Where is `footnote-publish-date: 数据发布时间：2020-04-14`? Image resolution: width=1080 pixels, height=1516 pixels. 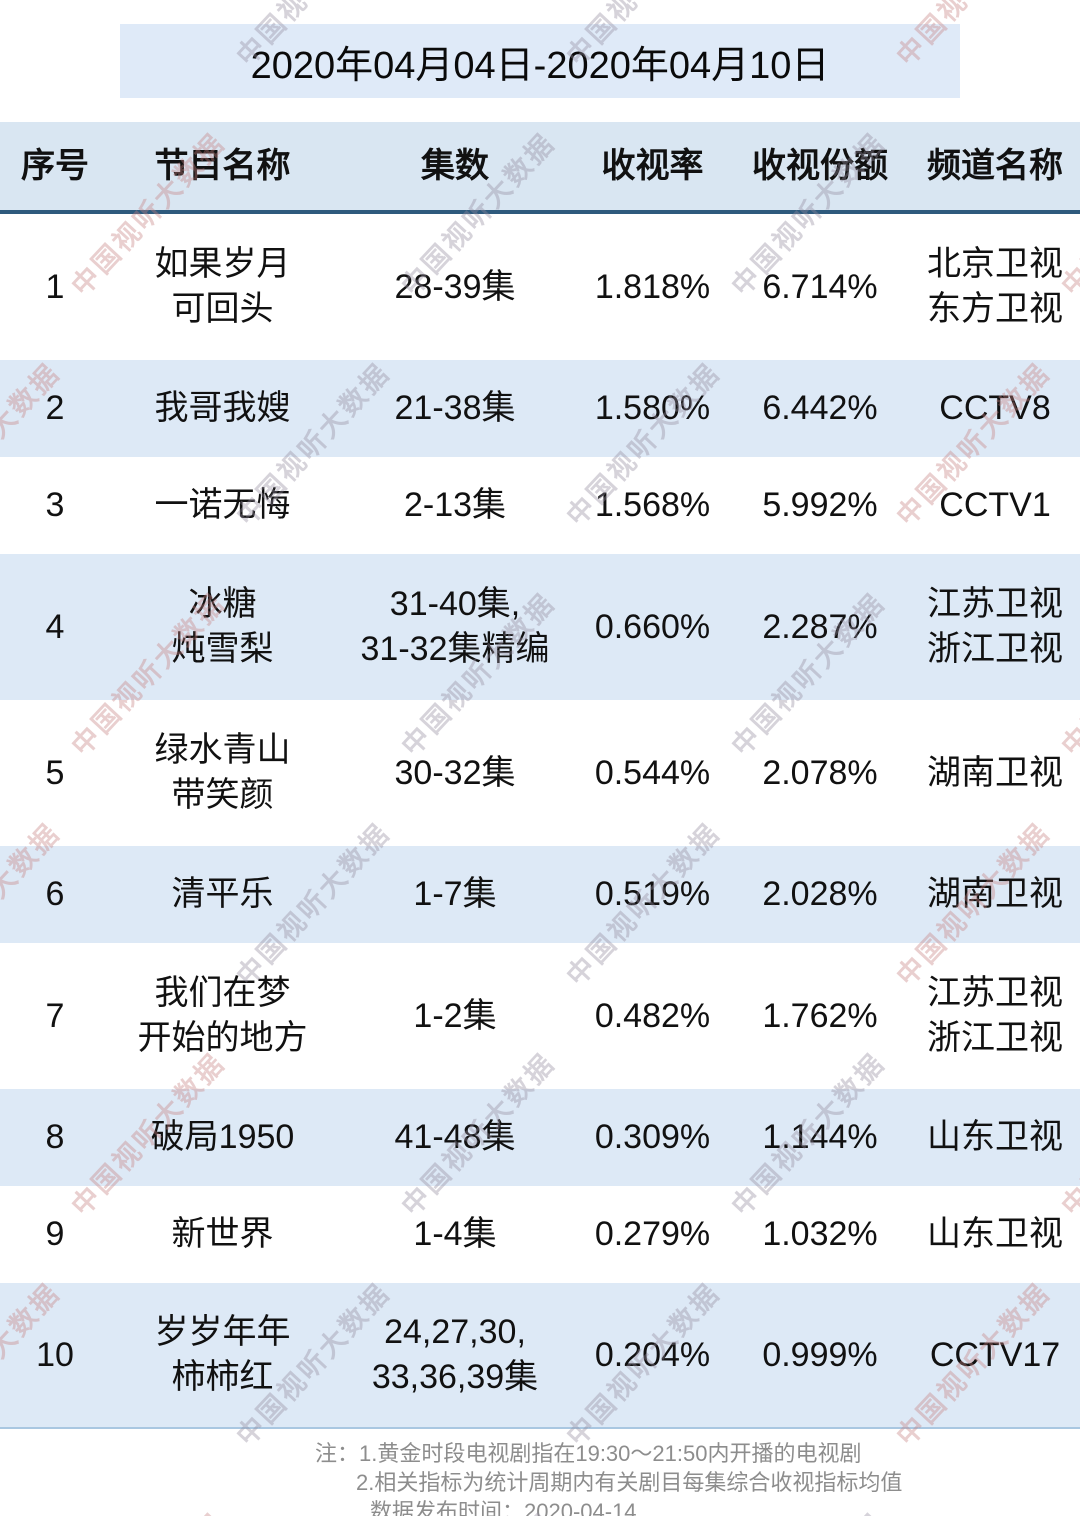
footnote-publish-date: 数据发布时间：2020-04-14 is located at coordinates (503, 1507).